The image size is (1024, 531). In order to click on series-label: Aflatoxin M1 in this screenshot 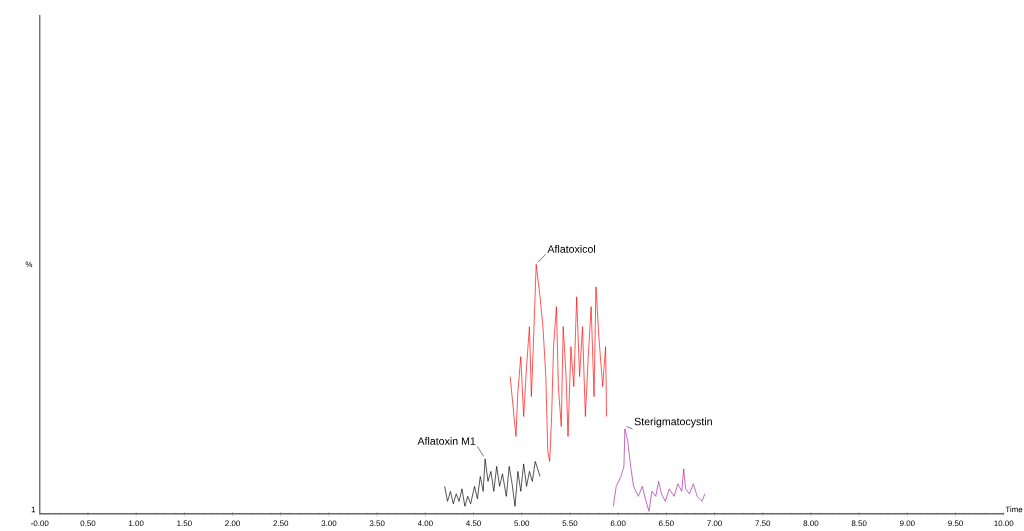, I will do `click(446, 441)`.